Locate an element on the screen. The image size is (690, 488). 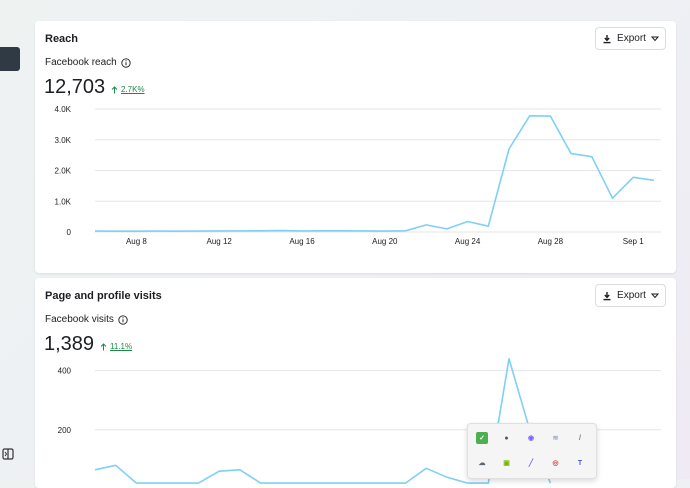
cloud-app-icon: ● is located at coordinates (506, 438).